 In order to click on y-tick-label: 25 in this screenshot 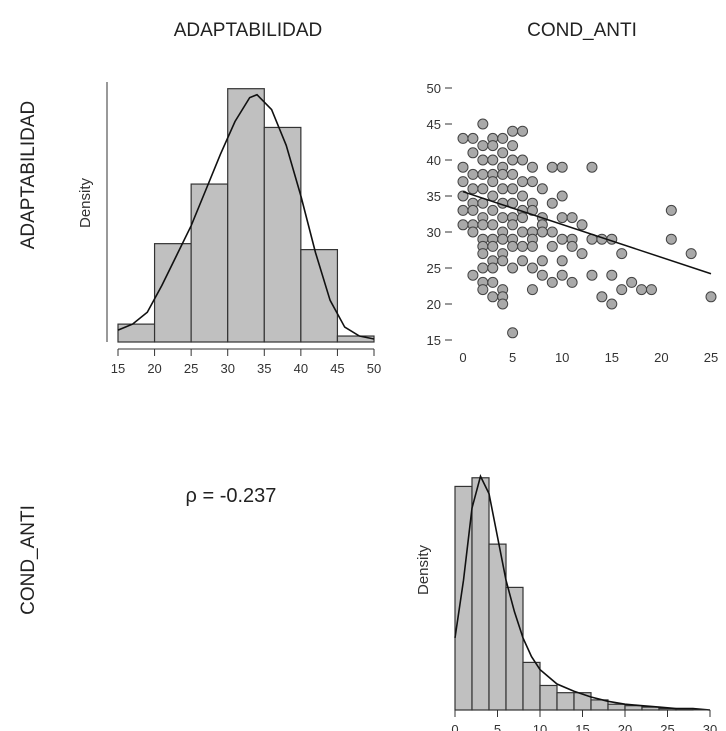, I will do `click(434, 268)`.